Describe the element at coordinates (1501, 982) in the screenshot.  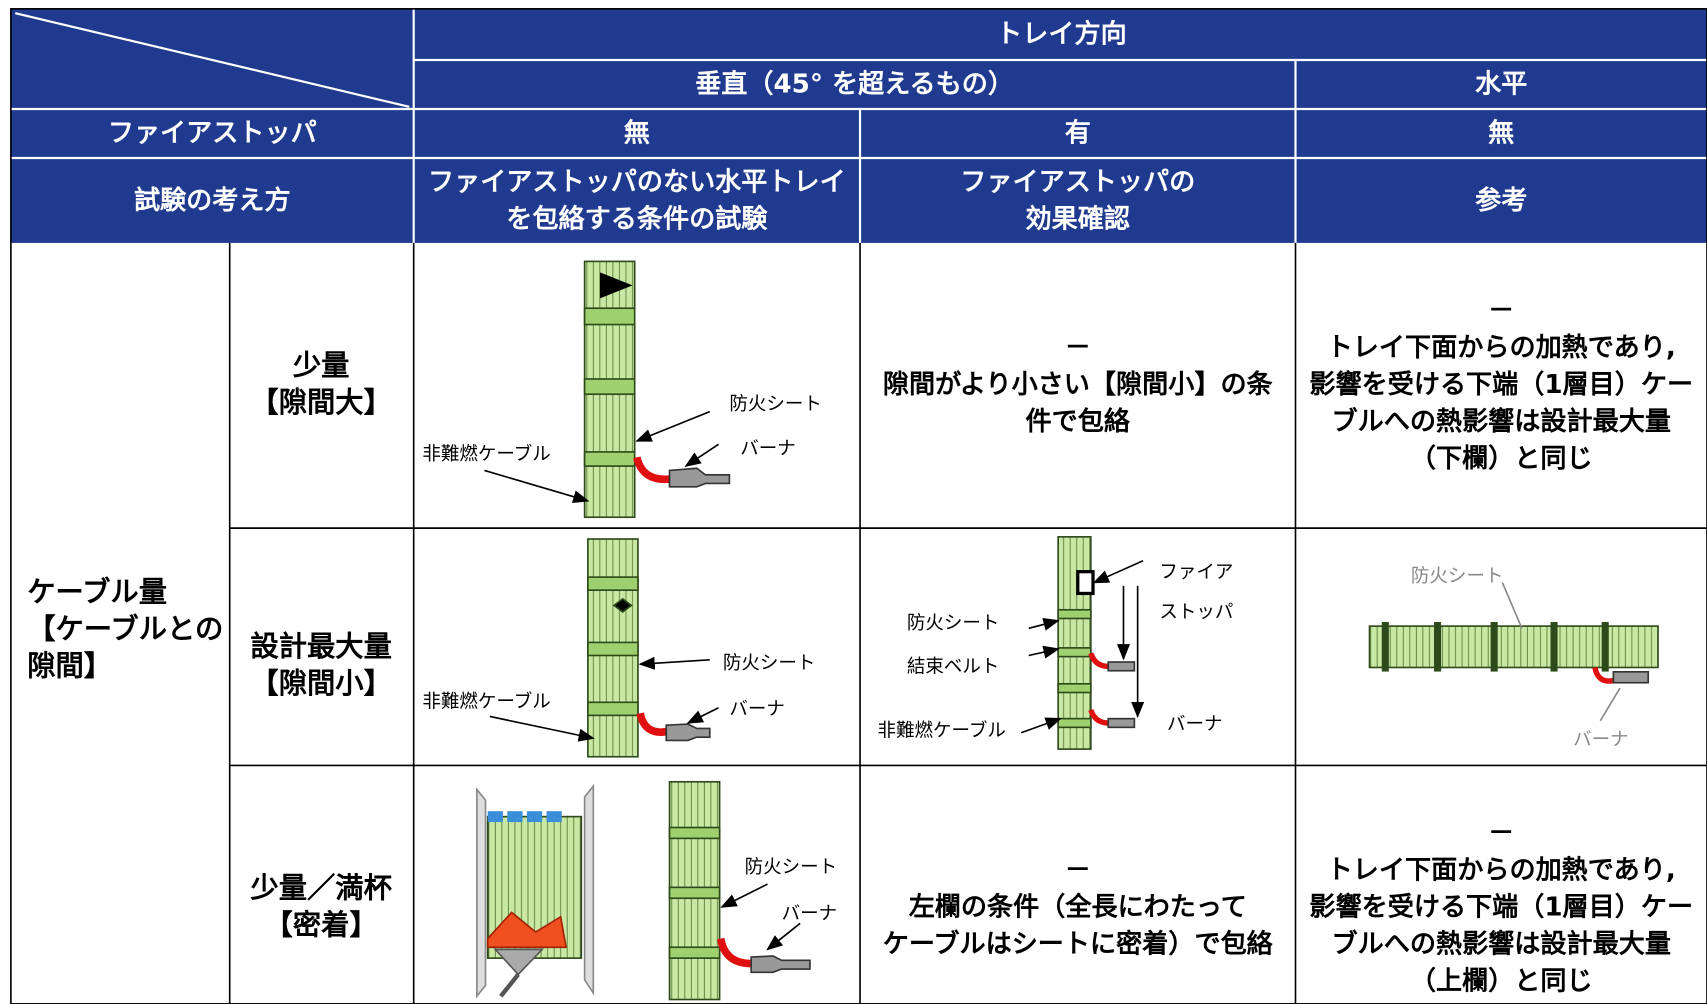
I see `cell-text: （上欄）と同じ` at that location.